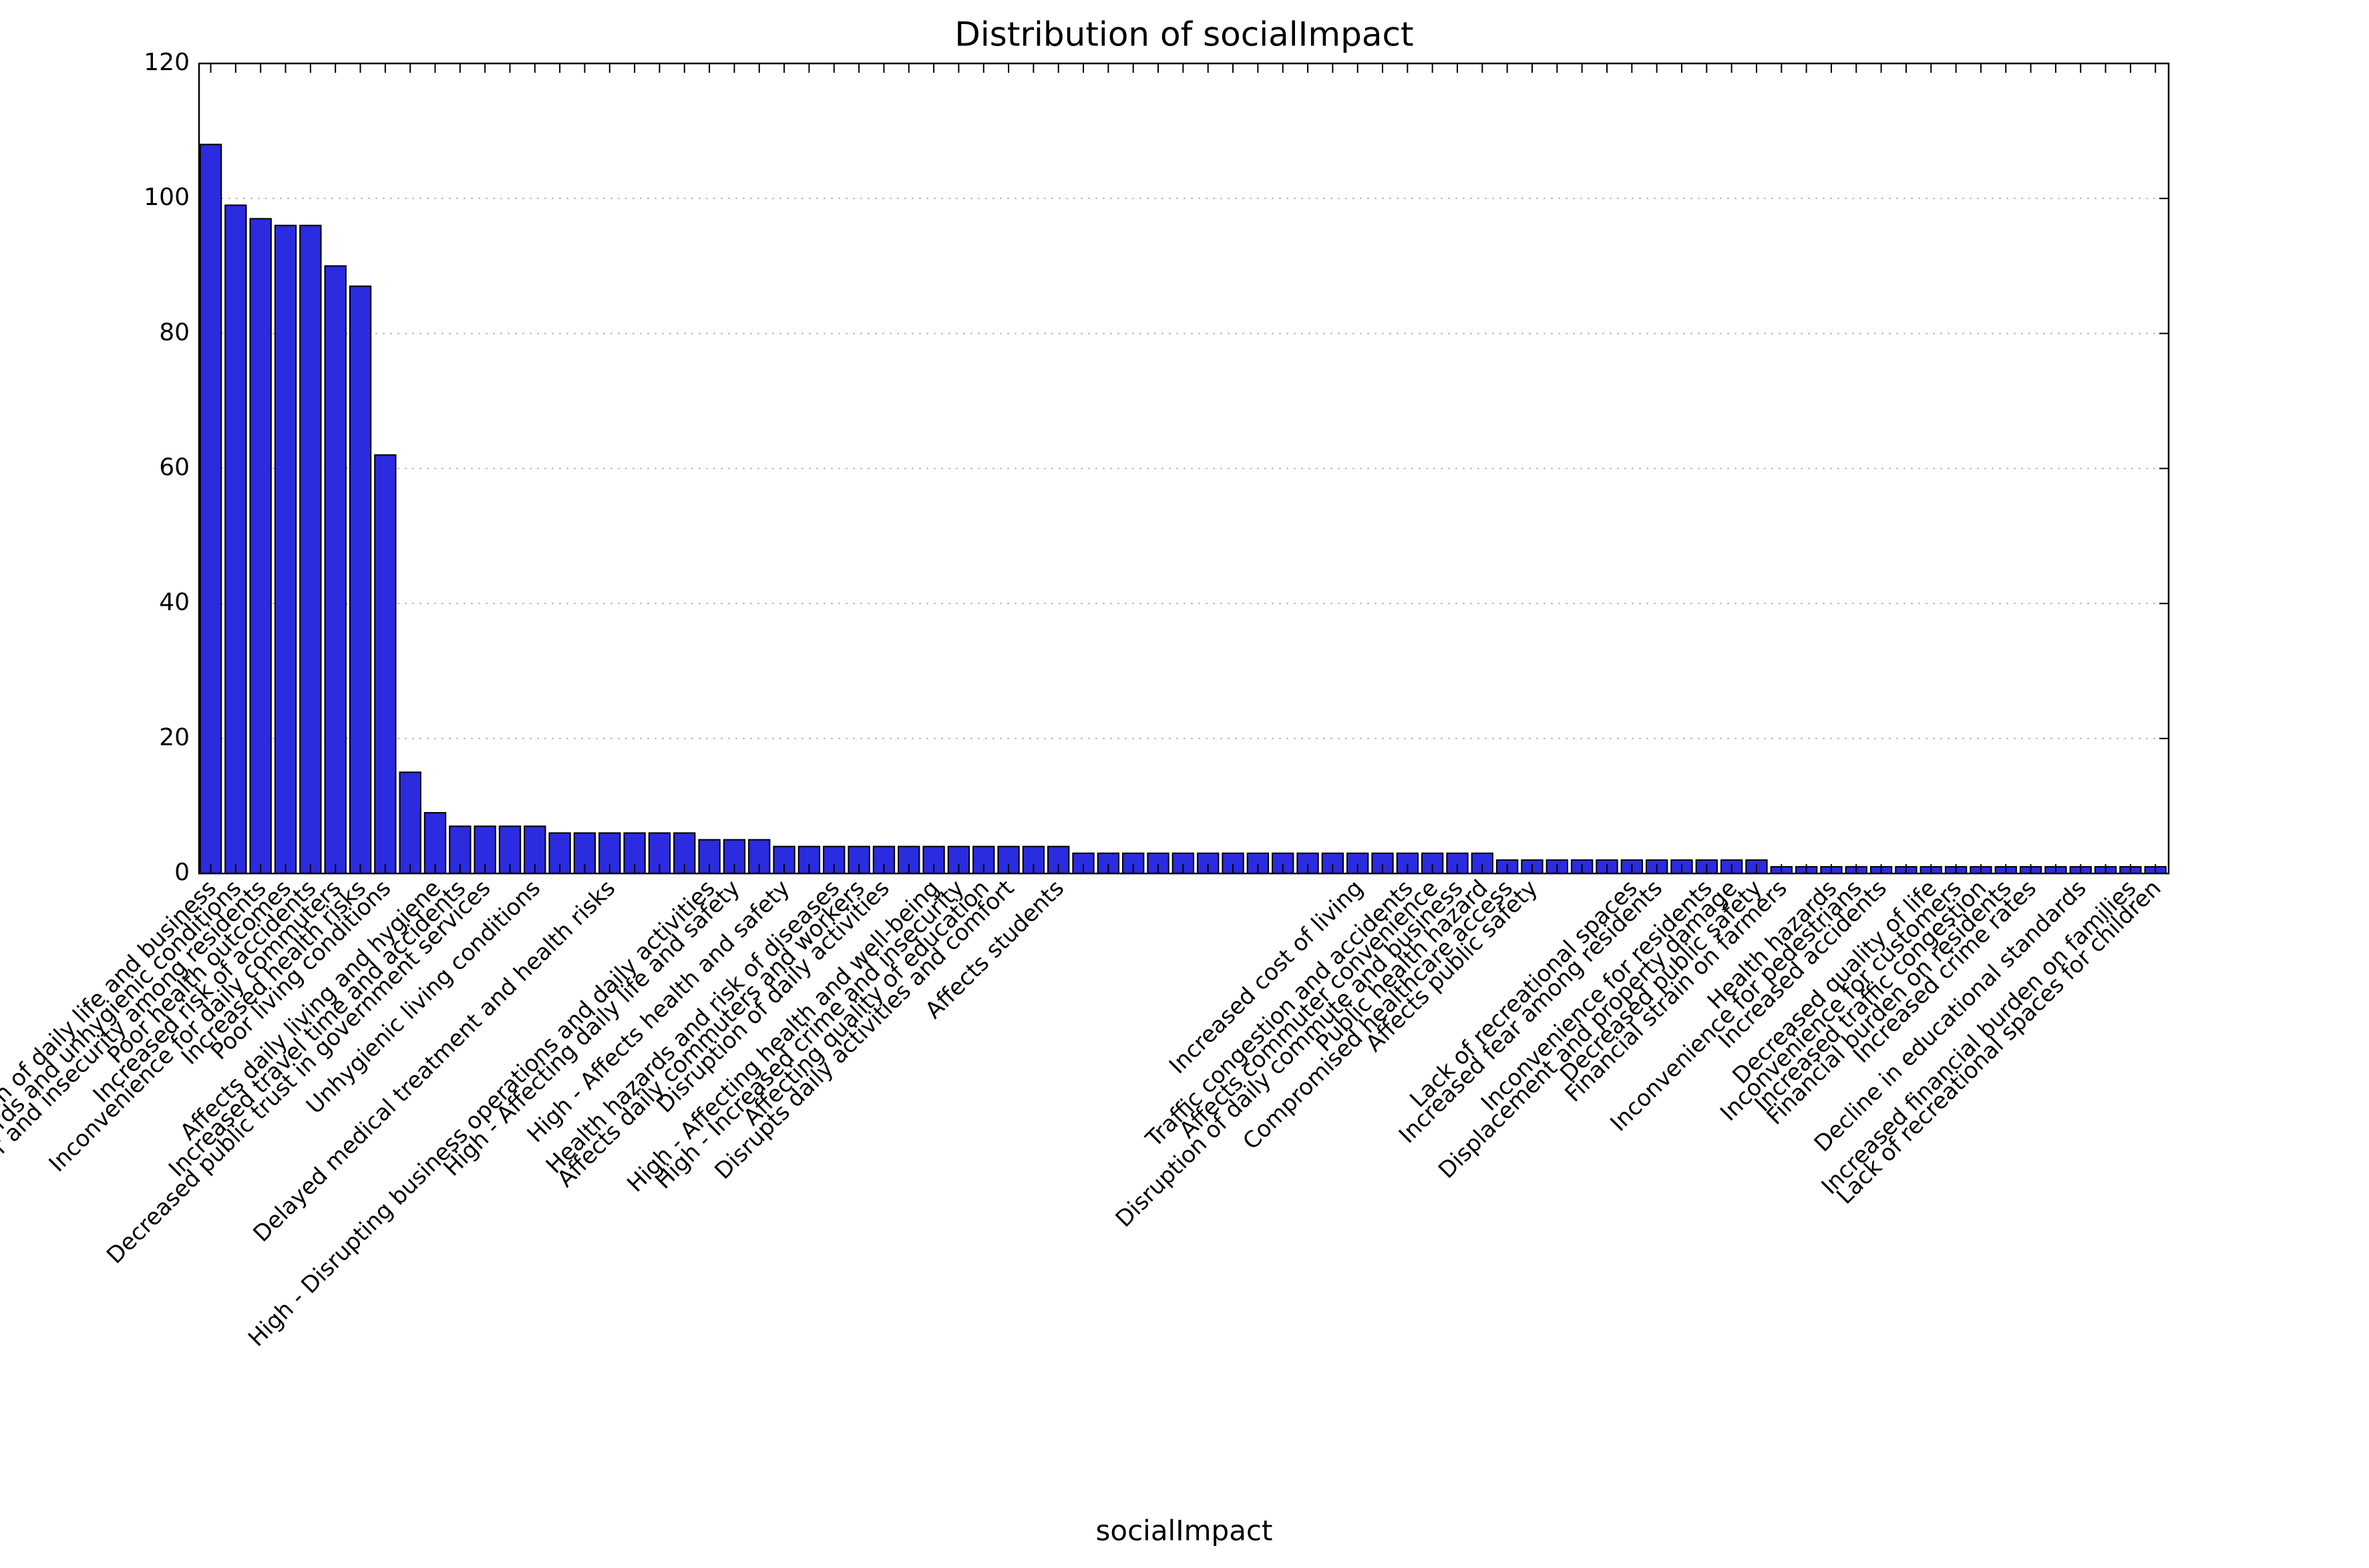 The height and width of the screenshot is (1568, 2369). Describe the element at coordinates (175, 602) in the screenshot. I see `y-tick-label: 40` at that location.